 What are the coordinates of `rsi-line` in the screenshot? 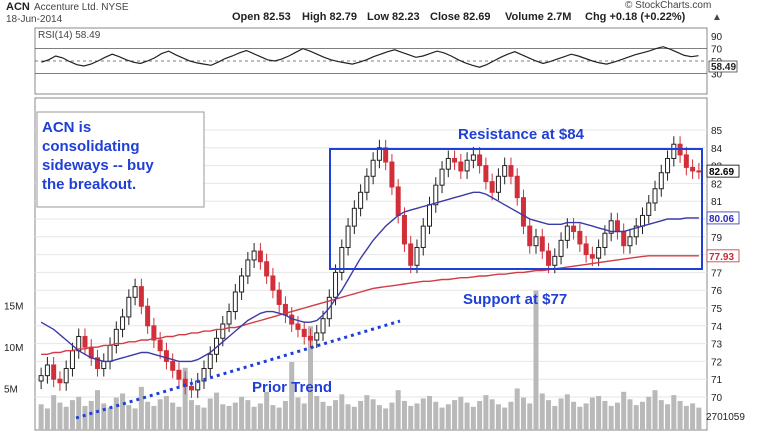 It's located at (370, 57).